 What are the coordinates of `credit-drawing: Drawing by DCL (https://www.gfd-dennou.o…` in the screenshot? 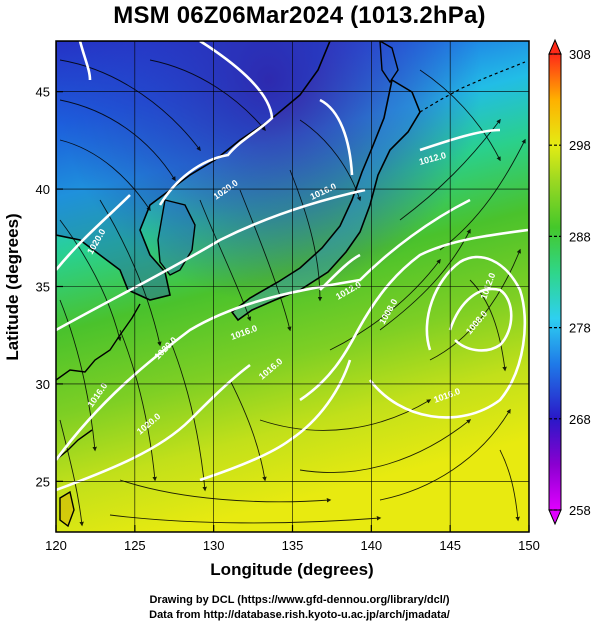 It's located at (299, 600).